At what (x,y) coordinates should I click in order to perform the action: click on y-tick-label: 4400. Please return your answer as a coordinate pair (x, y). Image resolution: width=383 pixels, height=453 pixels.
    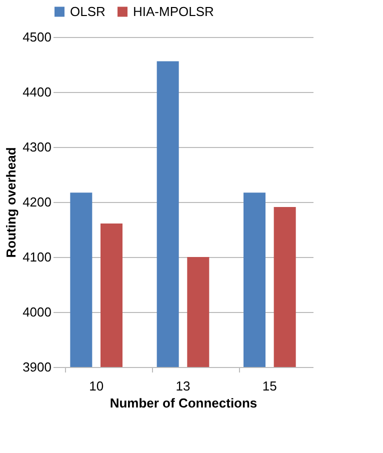
    Looking at the image, I should click on (37, 92).